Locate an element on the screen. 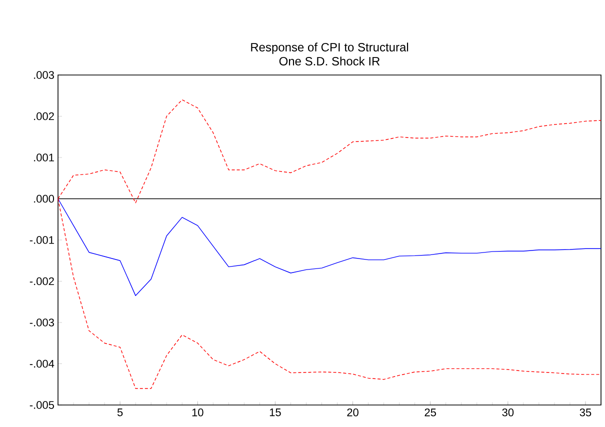  y-tick-label: -.004 is located at coordinates (42, 364).